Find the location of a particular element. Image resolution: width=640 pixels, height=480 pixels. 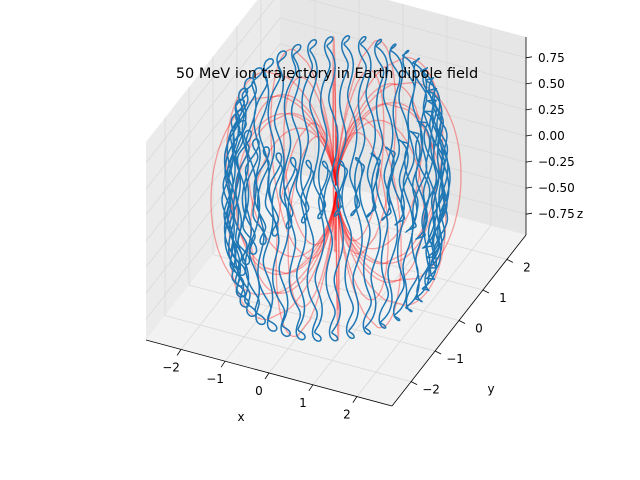

y-tick-label: −2 is located at coordinates (431, 390).